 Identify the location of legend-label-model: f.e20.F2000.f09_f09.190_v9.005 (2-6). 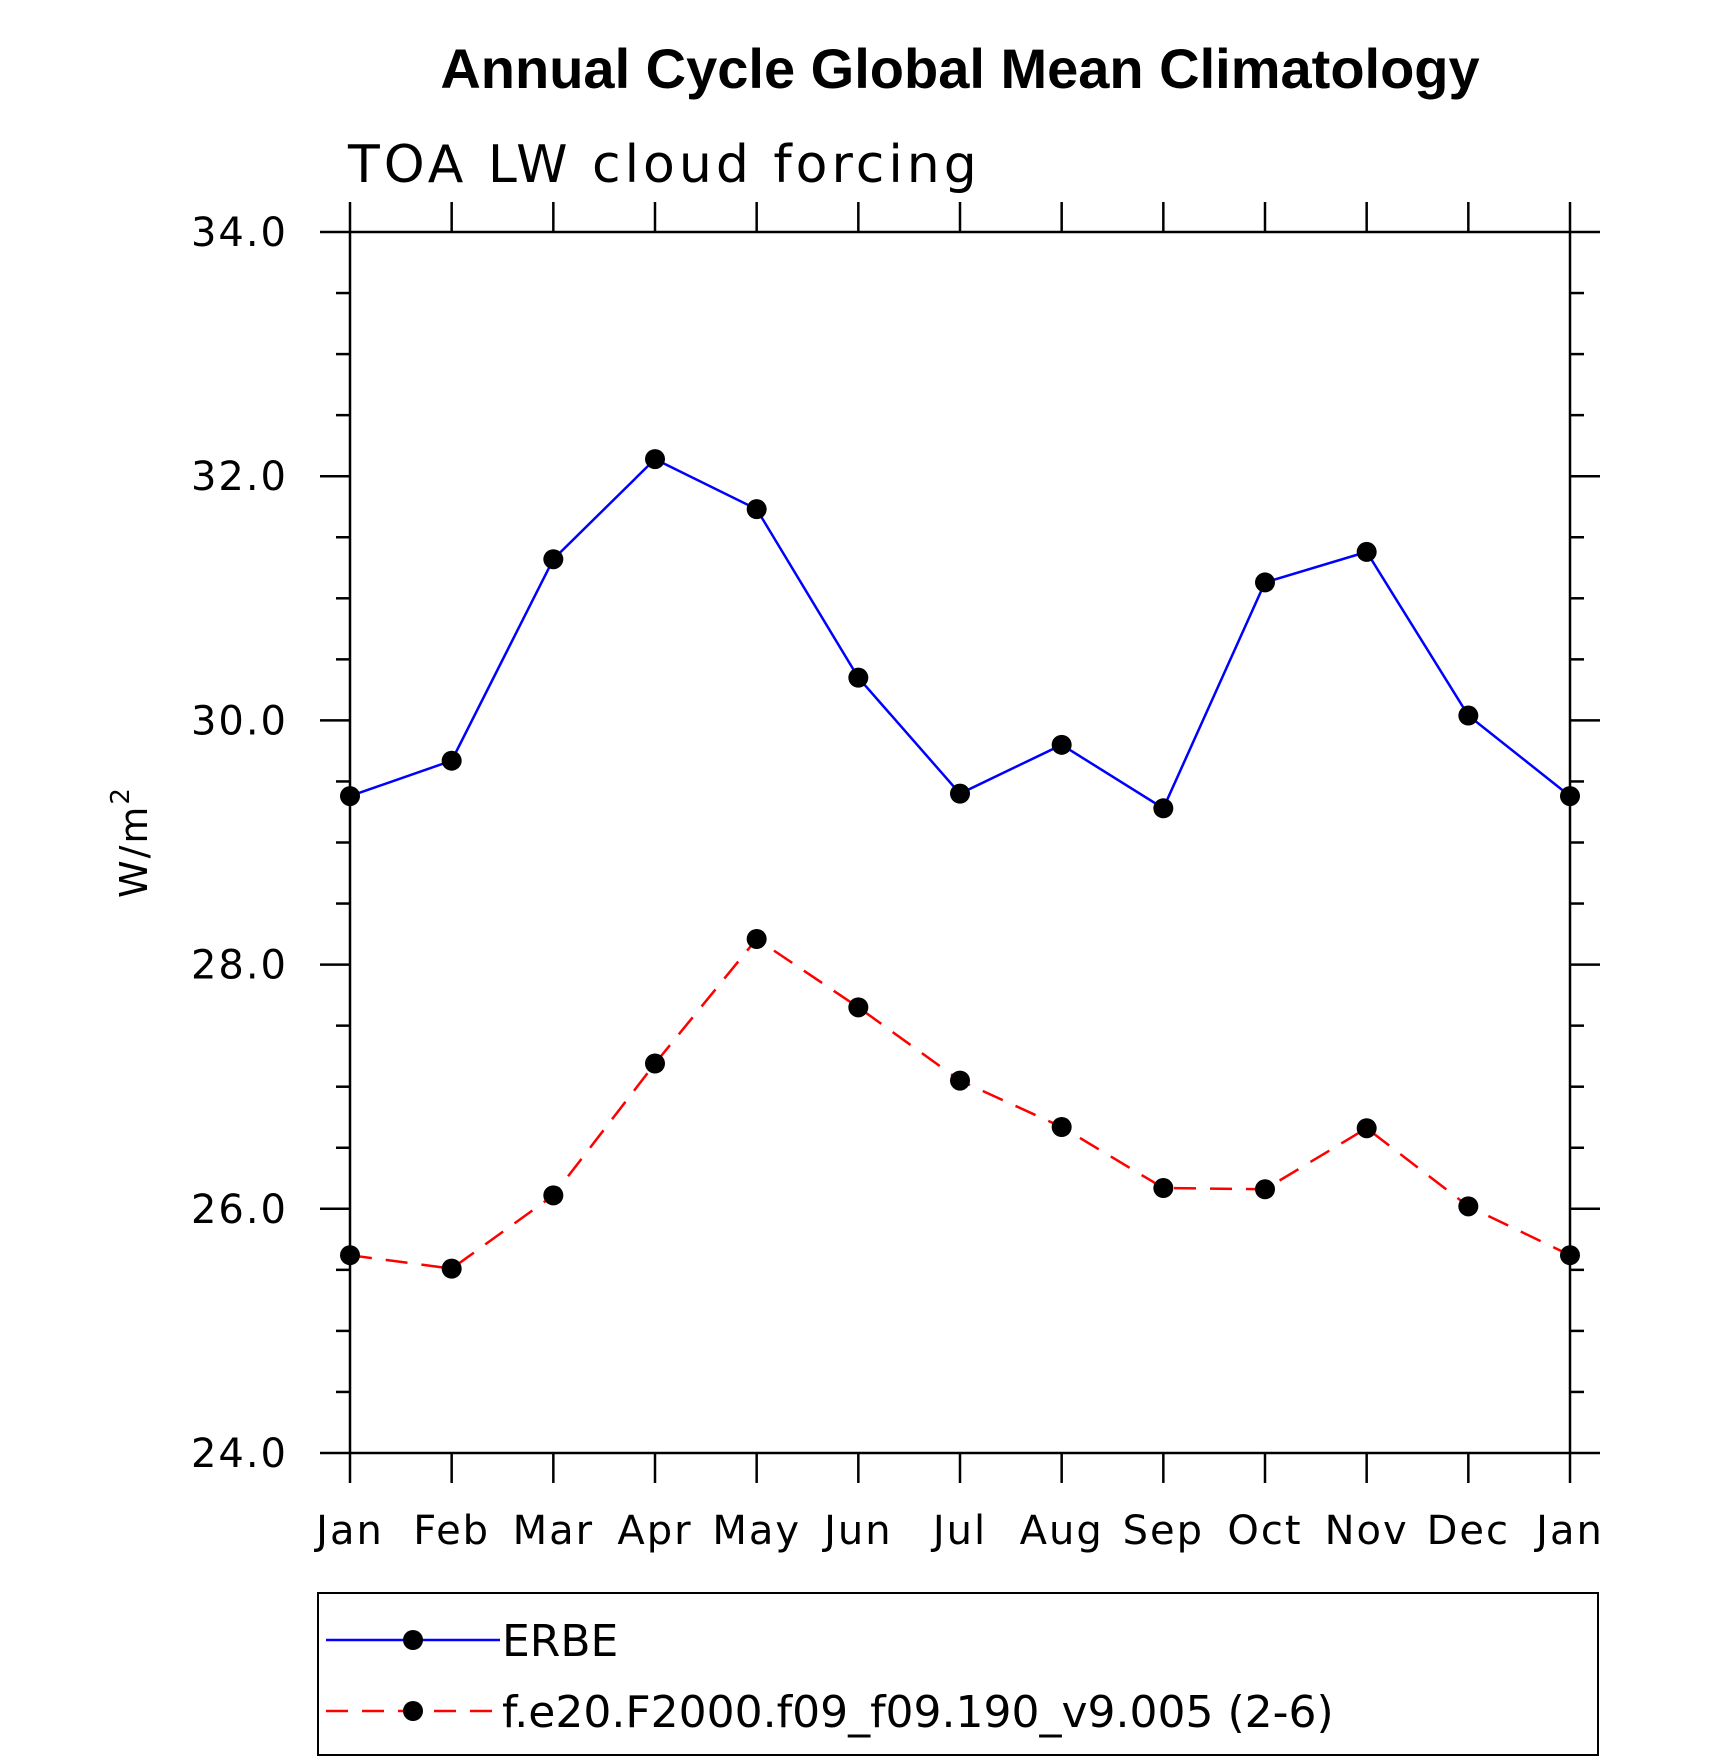
(918, 1712).